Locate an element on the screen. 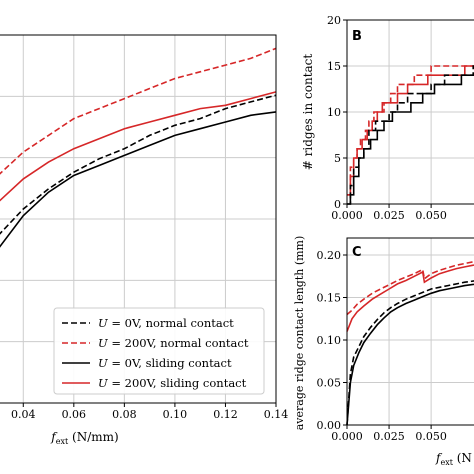 This screenshot has width=474, height=474. panel-a-xlabel-main: f is located at coordinates (54, 437).